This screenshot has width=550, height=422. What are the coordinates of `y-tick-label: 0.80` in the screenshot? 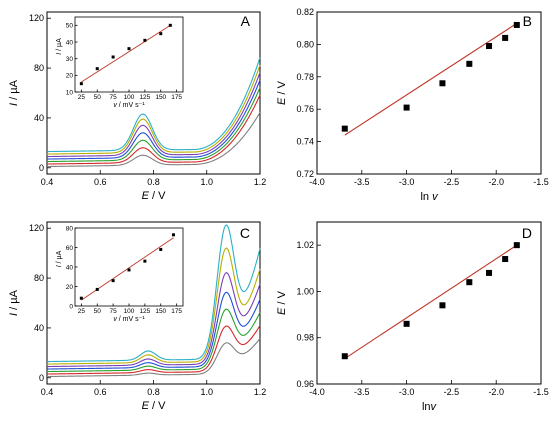 It's located at (305, 44).